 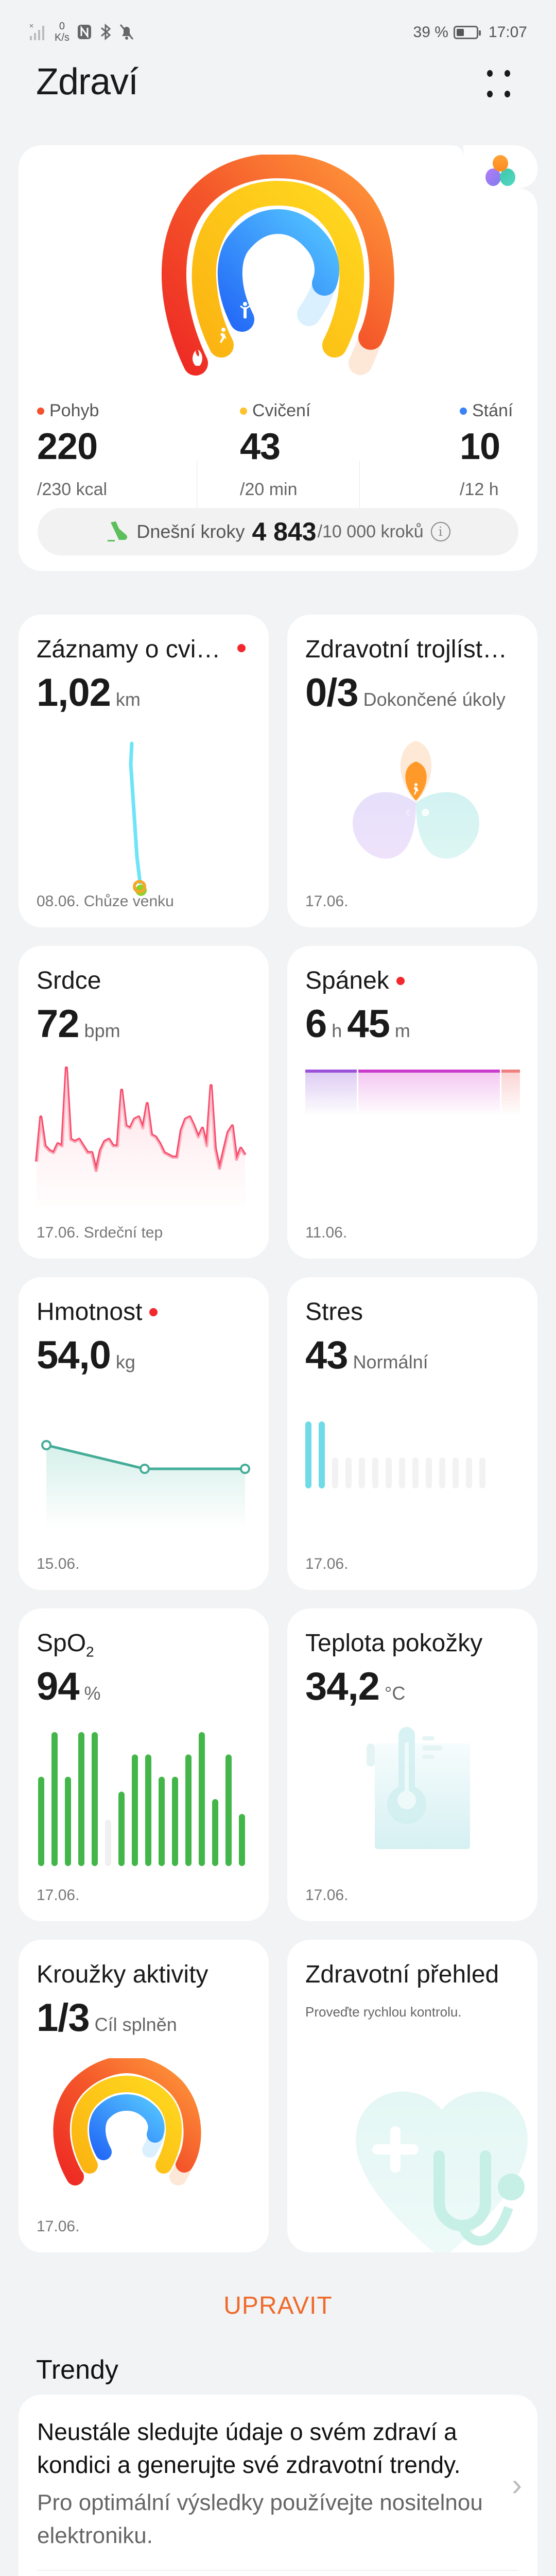 What do you see at coordinates (87, 82) in the screenshot?
I see `page-title: Zdraví` at bounding box center [87, 82].